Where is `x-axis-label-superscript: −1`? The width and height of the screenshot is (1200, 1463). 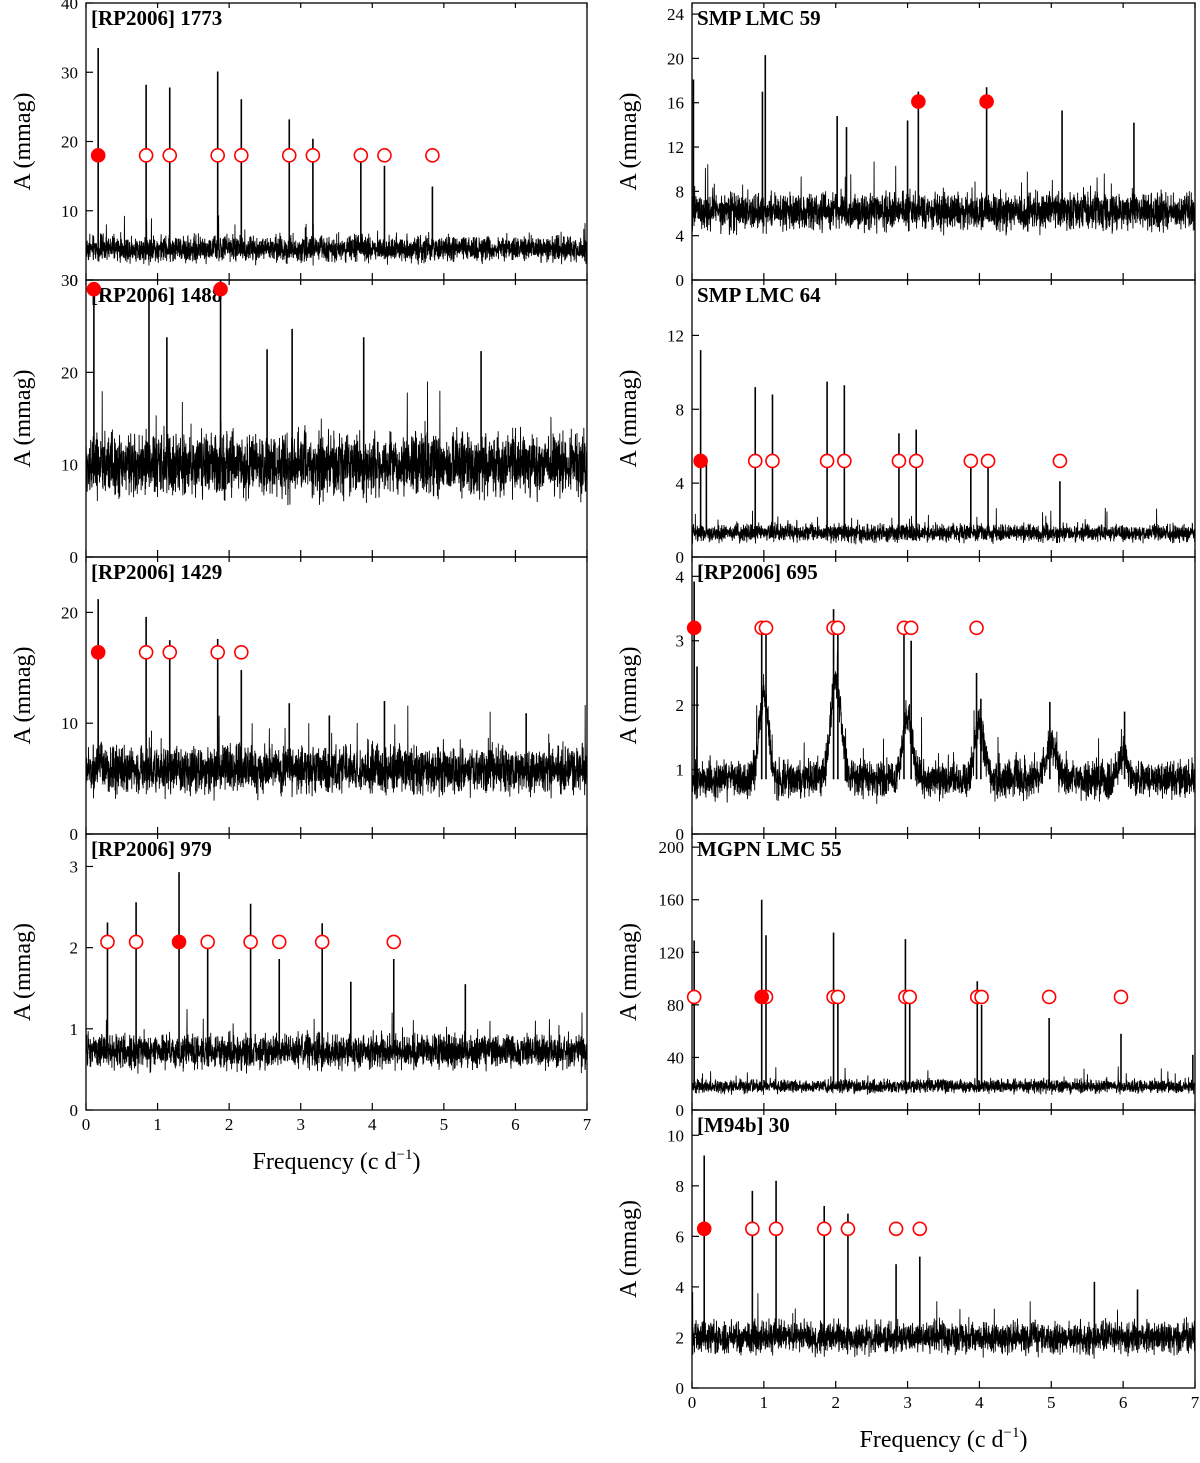 x-axis-label-superscript: −1 is located at coordinates (404, 1155).